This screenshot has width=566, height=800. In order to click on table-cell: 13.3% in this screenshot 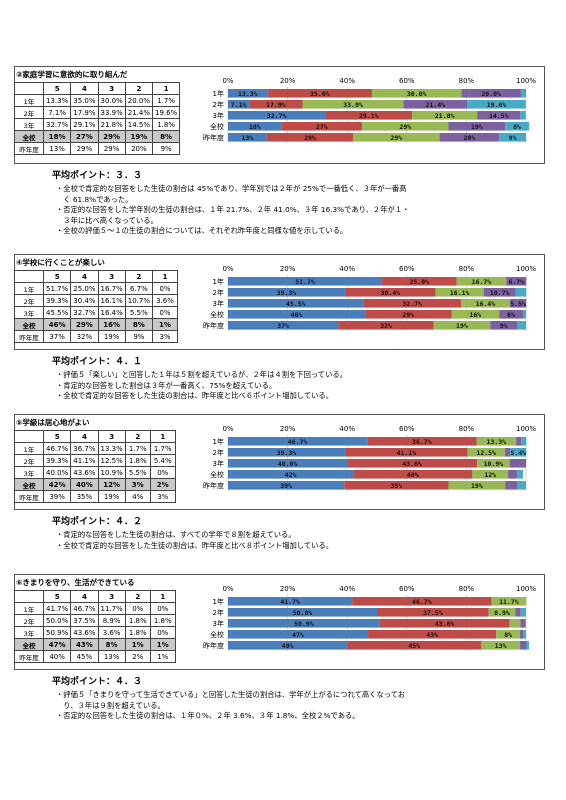, I will do `click(57, 100)`.